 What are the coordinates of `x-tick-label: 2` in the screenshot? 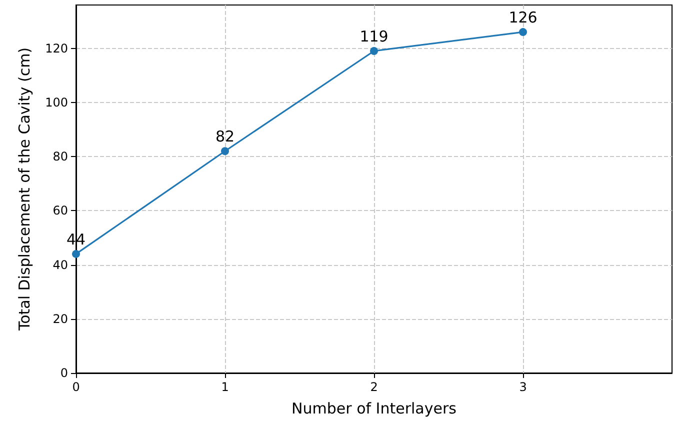 It's located at (374, 387).